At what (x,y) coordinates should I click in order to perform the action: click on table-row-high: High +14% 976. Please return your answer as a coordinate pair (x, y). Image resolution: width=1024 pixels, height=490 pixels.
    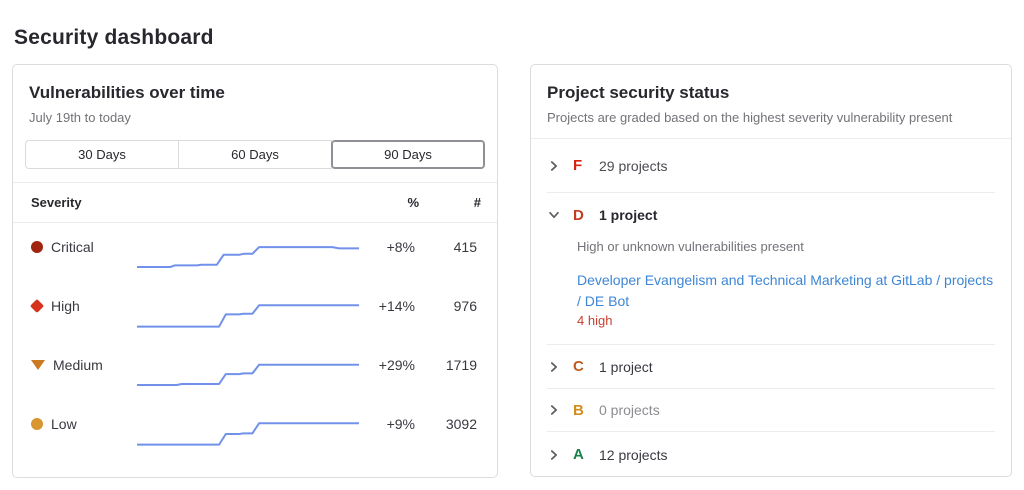
    Looking at the image, I should click on (255, 326).